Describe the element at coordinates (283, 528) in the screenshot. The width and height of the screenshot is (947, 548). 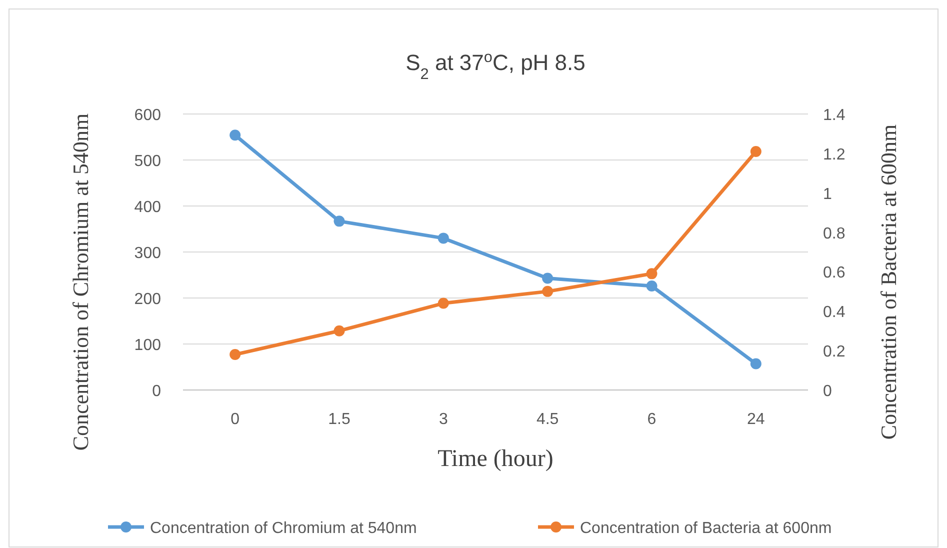
I see `legend-label: Concentration of Chromium at 540nm` at that location.